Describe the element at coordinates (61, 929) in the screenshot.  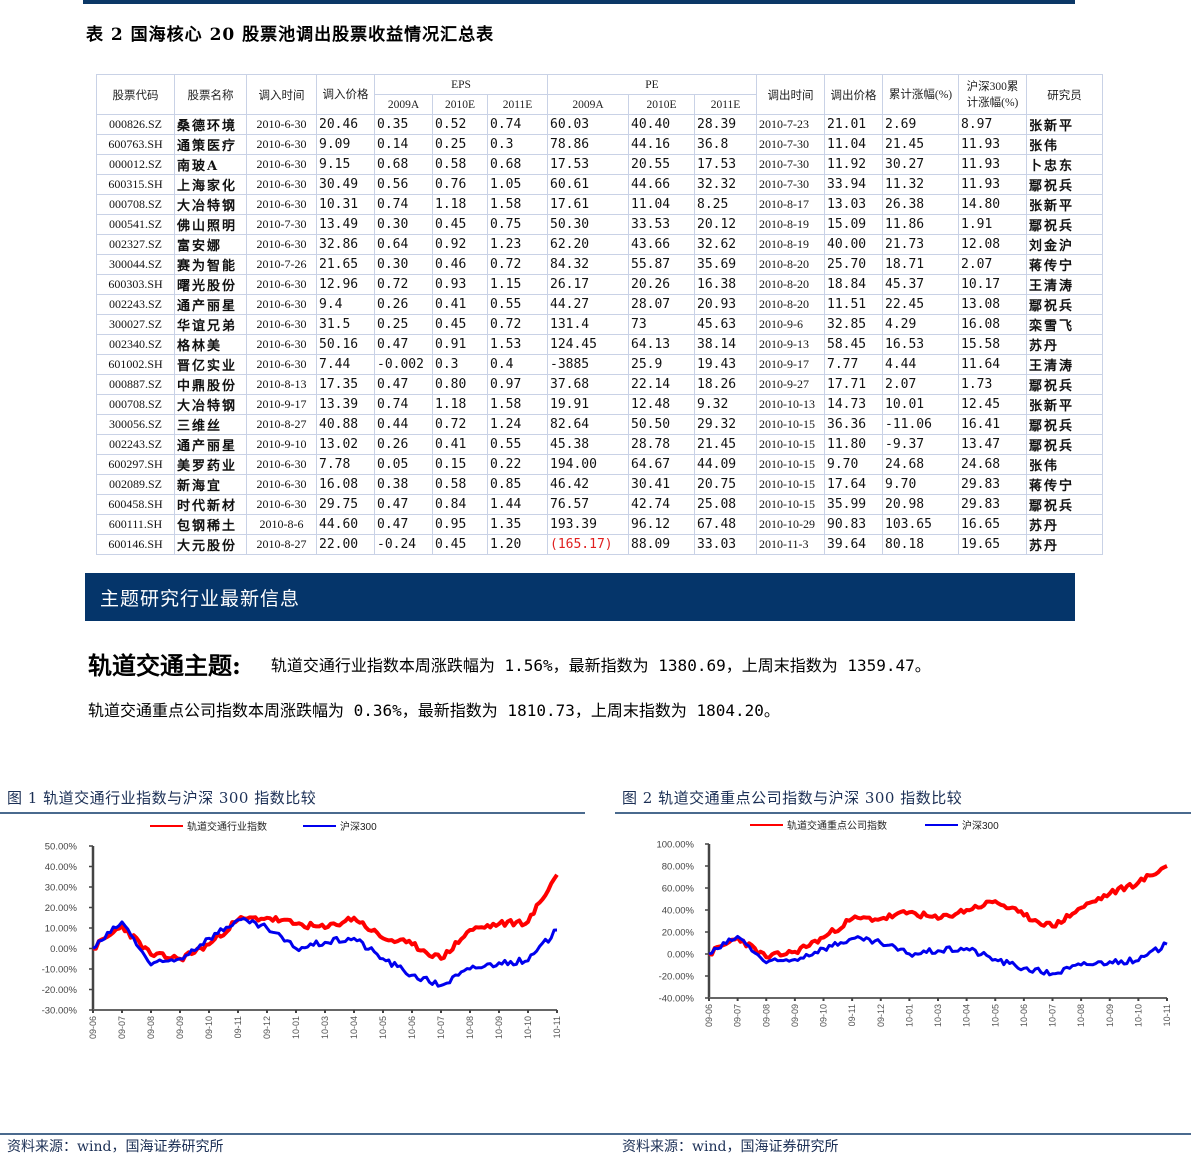
I see `y-tick-label: 10.00%` at that location.